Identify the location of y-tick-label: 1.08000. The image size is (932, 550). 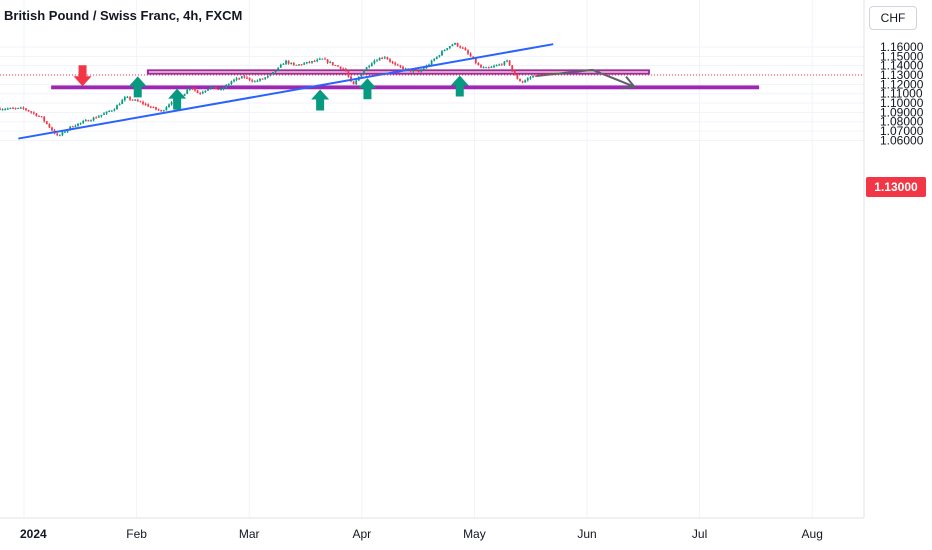
(902, 122).